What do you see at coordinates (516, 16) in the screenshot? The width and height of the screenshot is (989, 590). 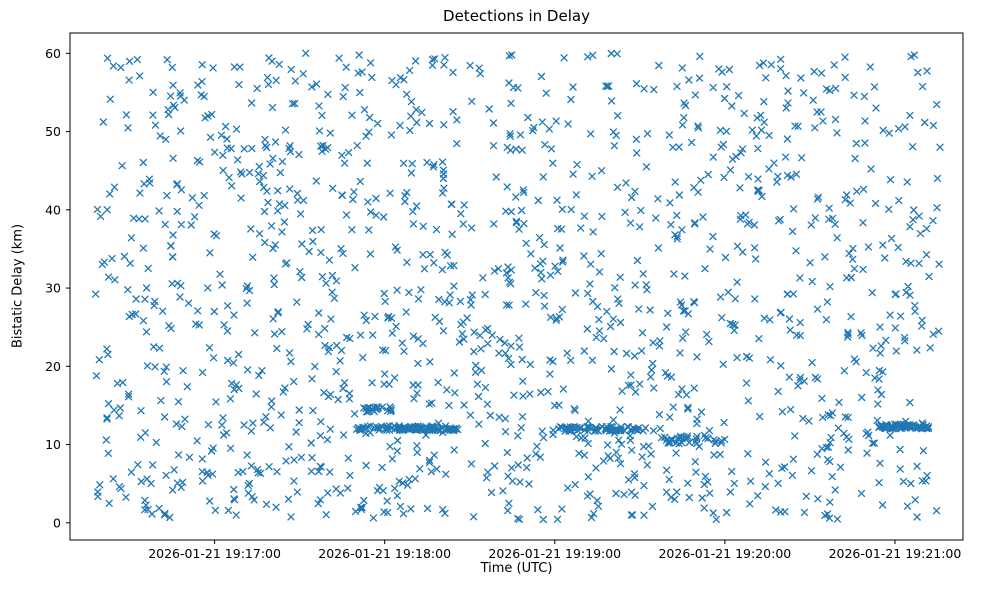 I see `chart-title: Detections in Delay` at bounding box center [516, 16].